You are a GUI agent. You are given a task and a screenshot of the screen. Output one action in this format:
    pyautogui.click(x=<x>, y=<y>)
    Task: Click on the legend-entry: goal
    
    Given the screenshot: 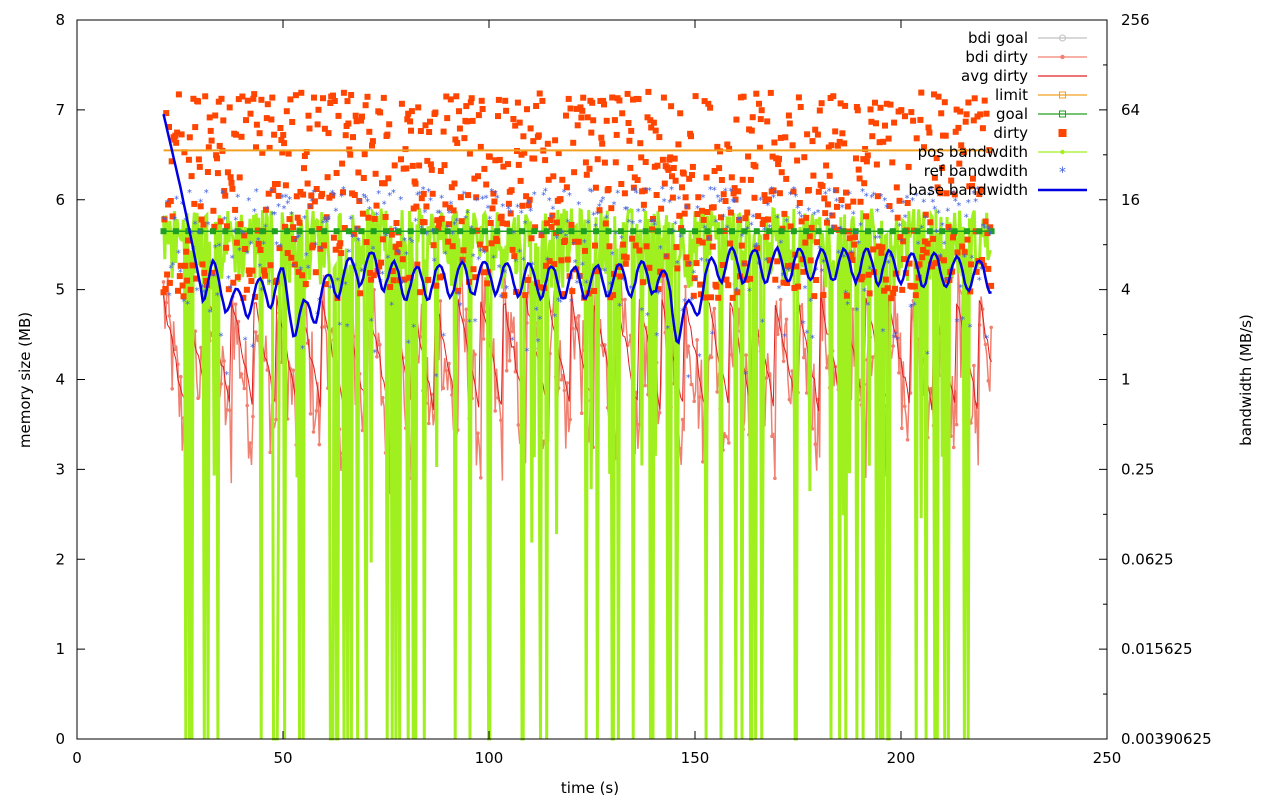 What is the action you would take?
    pyautogui.click(x=1041, y=114)
    